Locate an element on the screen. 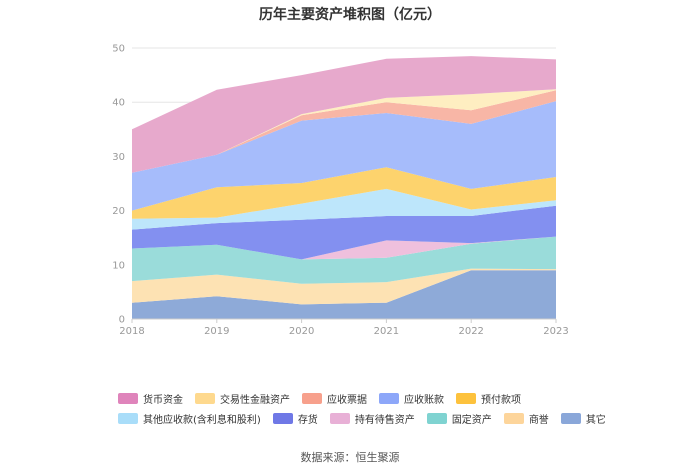  legend-item: 应收票据 is located at coordinates (334, 398).